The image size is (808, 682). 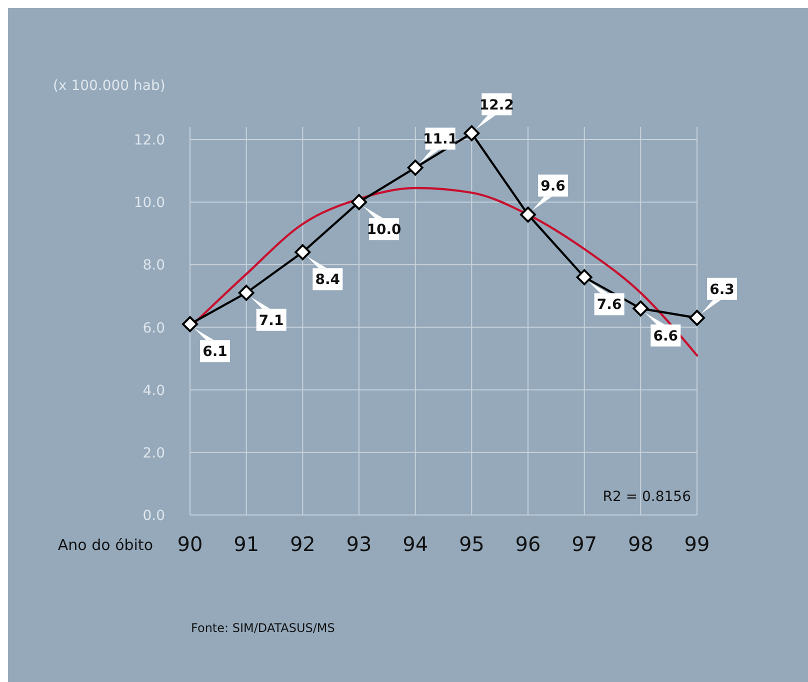 I want to click on annotation: R2 = 0.8156, so click(x=647, y=497).